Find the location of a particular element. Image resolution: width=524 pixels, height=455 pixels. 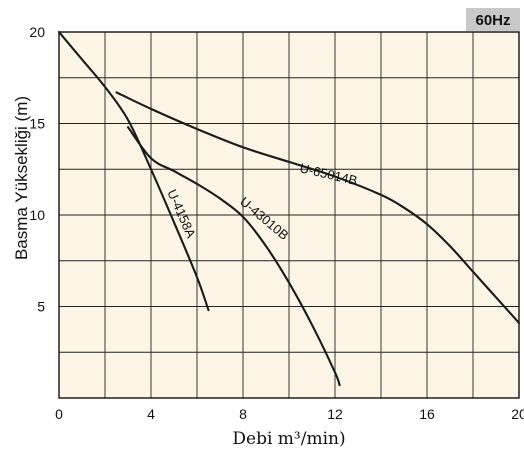

frequency-badge: 60Hz is located at coordinates (493, 19).